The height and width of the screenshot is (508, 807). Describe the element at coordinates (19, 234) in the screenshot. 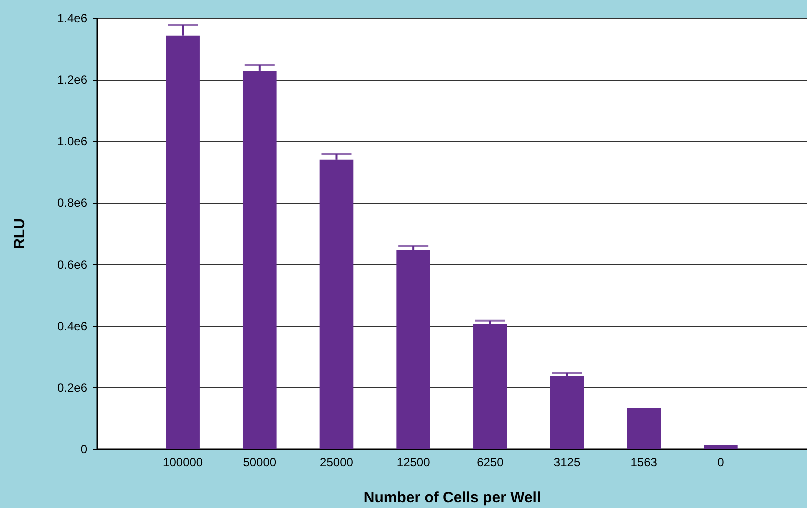

I see `y-axis-title: RLU` at that location.